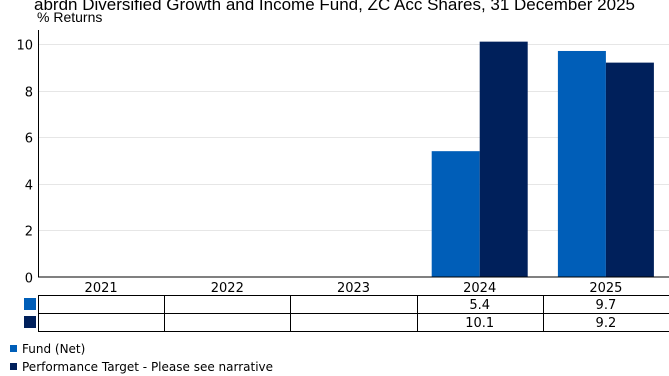 This screenshot has height=376, width=669. What do you see at coordinates (479, 288) in the screenshot?
I see `x-tick-label: 2024` at bounding box center [479, 288].